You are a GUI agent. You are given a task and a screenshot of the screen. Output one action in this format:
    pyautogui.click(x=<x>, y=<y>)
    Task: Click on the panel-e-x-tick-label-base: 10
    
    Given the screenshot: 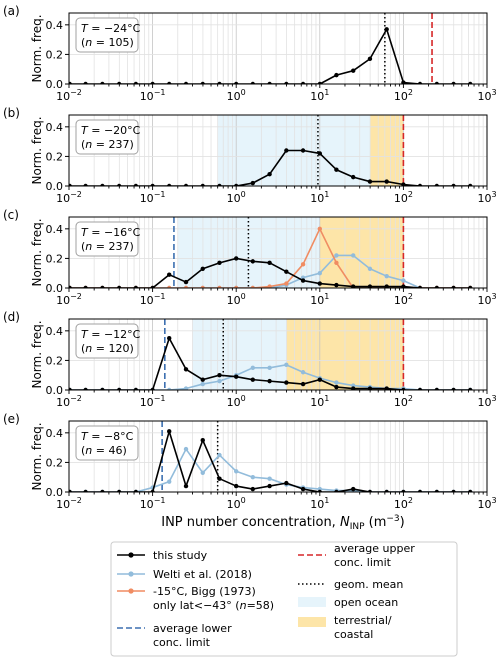 What is the action you would take?
    pyautogui.click(x=63, y=504)
    